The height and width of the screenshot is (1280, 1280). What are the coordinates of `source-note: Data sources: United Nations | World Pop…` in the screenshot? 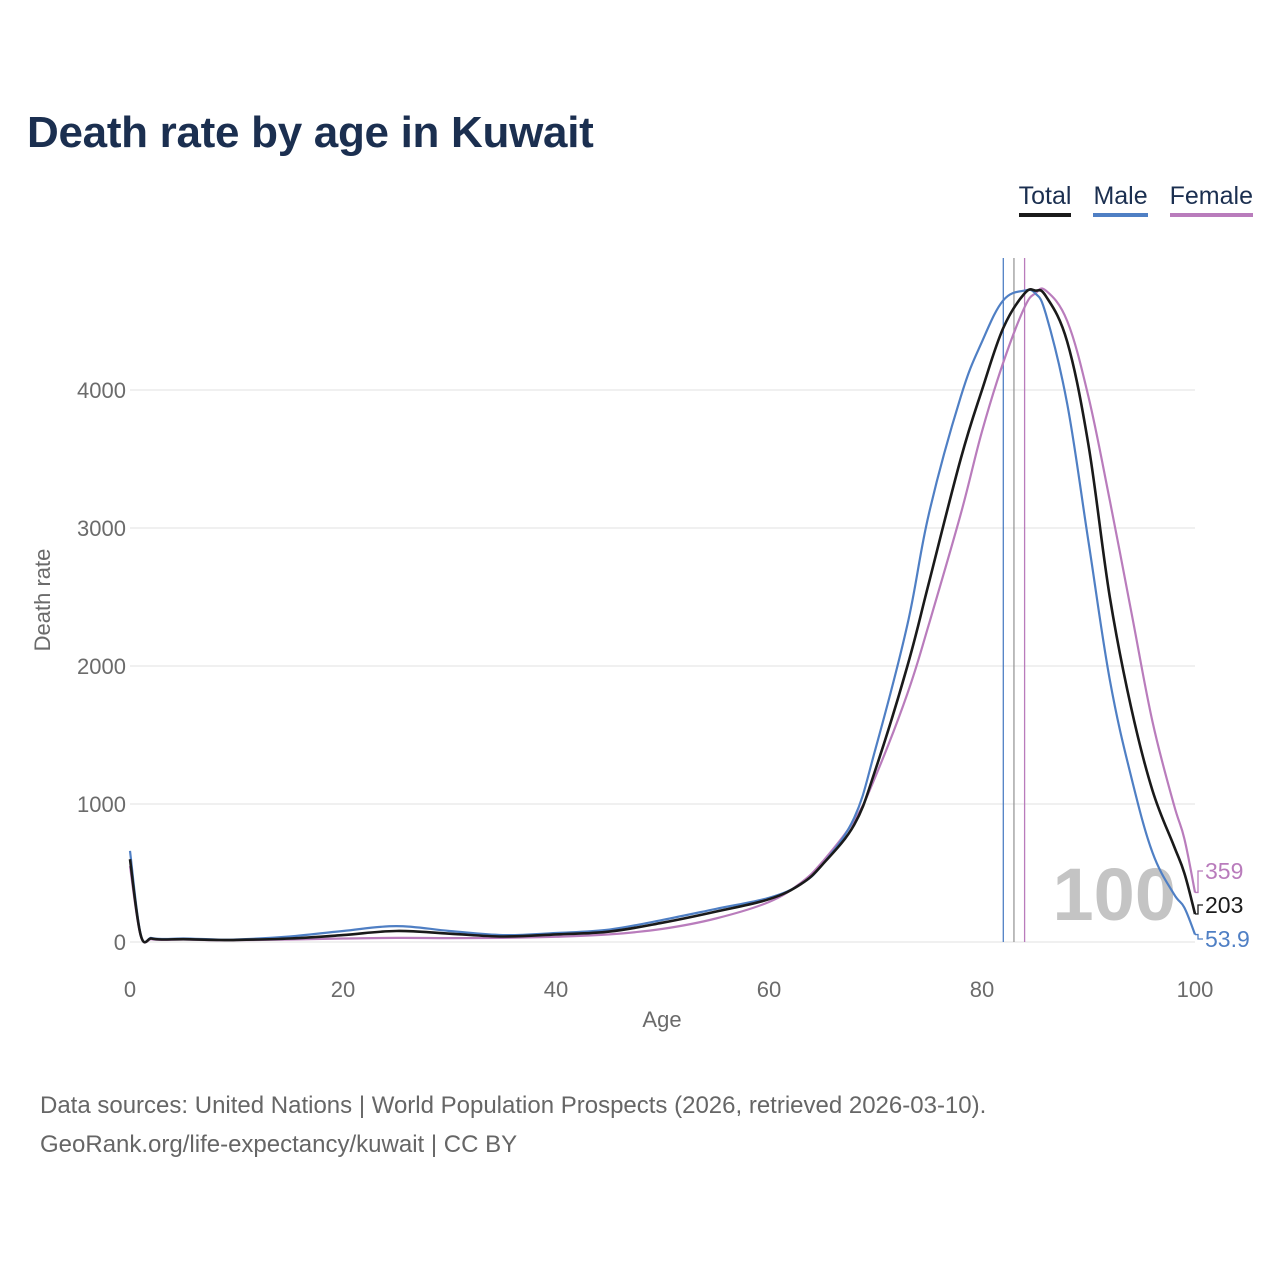 It's located at (513, 1125).